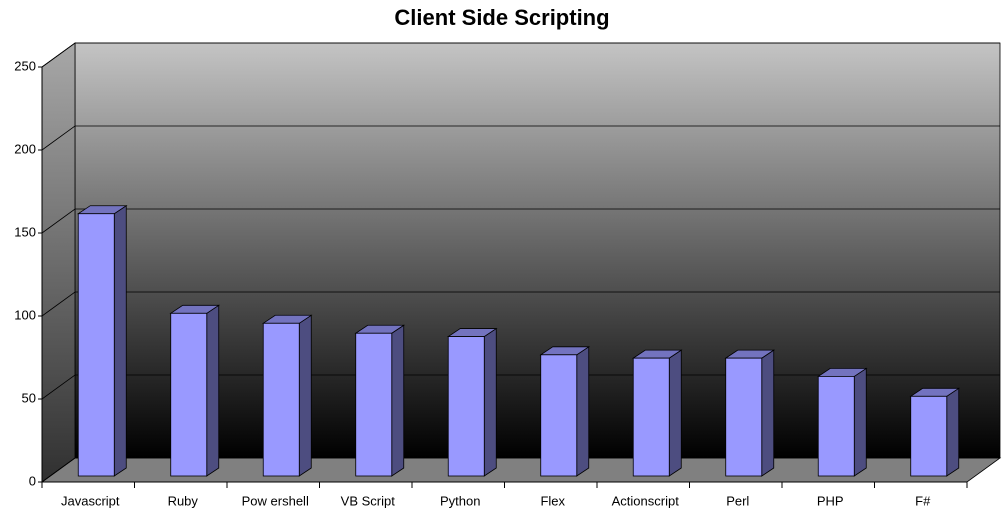 This screenshot has height=514, width=1006. Describe the element at coordinates (275, 500) in the screenshot. I see `x-tick-label: Pow ershell` at that location.